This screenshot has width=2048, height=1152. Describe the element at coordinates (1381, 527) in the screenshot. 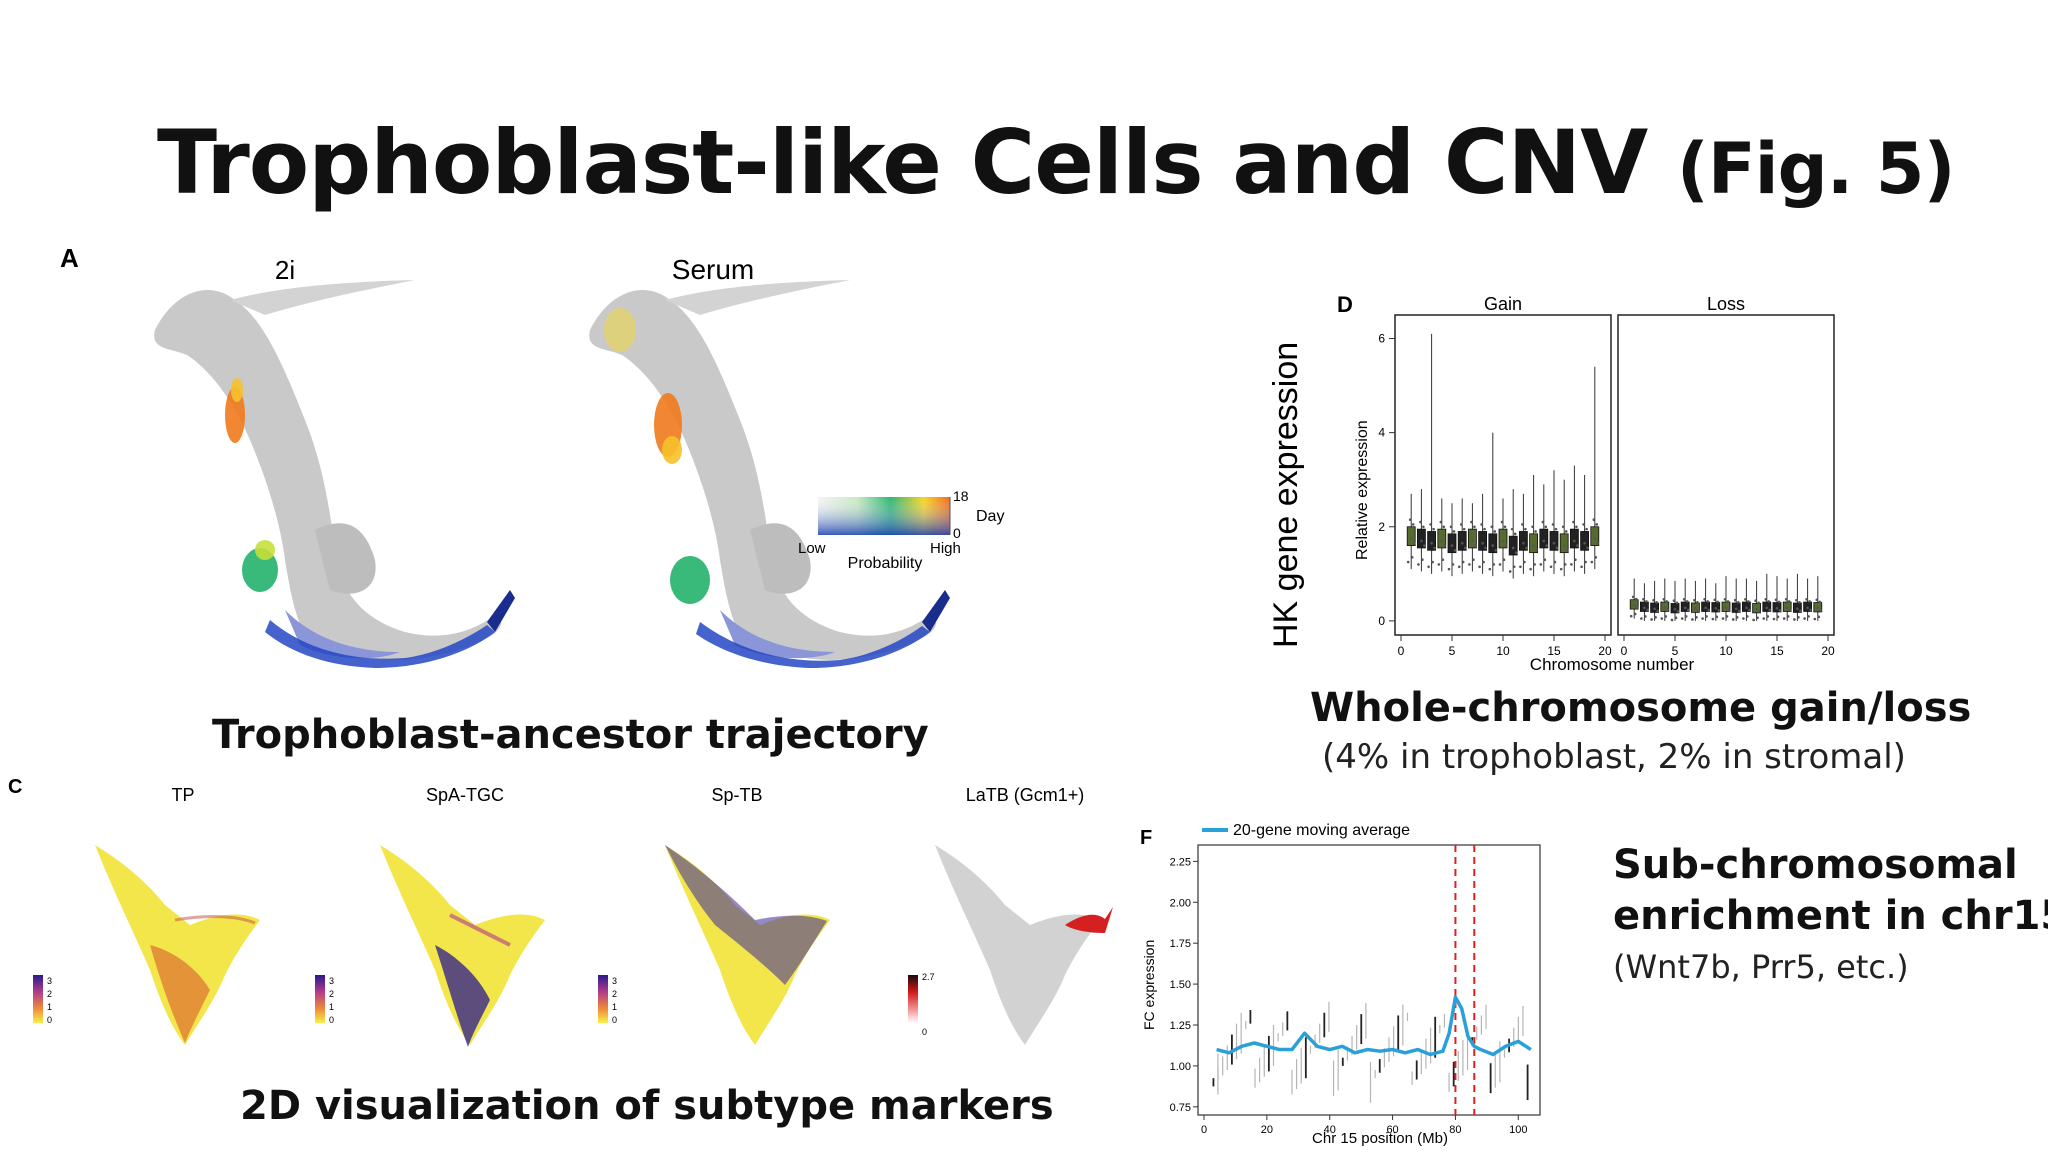

I see `y-tick-label: 2` at that location.